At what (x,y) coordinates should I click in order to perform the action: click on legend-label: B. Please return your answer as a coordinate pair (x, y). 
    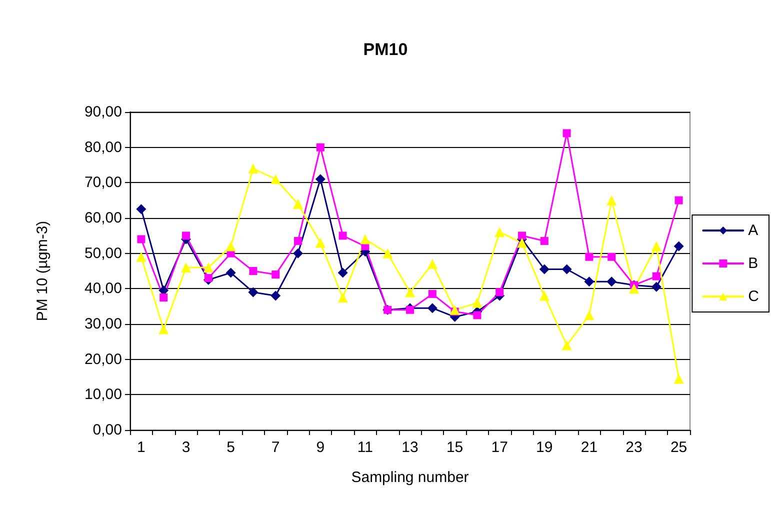
    Looking at the image, I should click on (753, 263).